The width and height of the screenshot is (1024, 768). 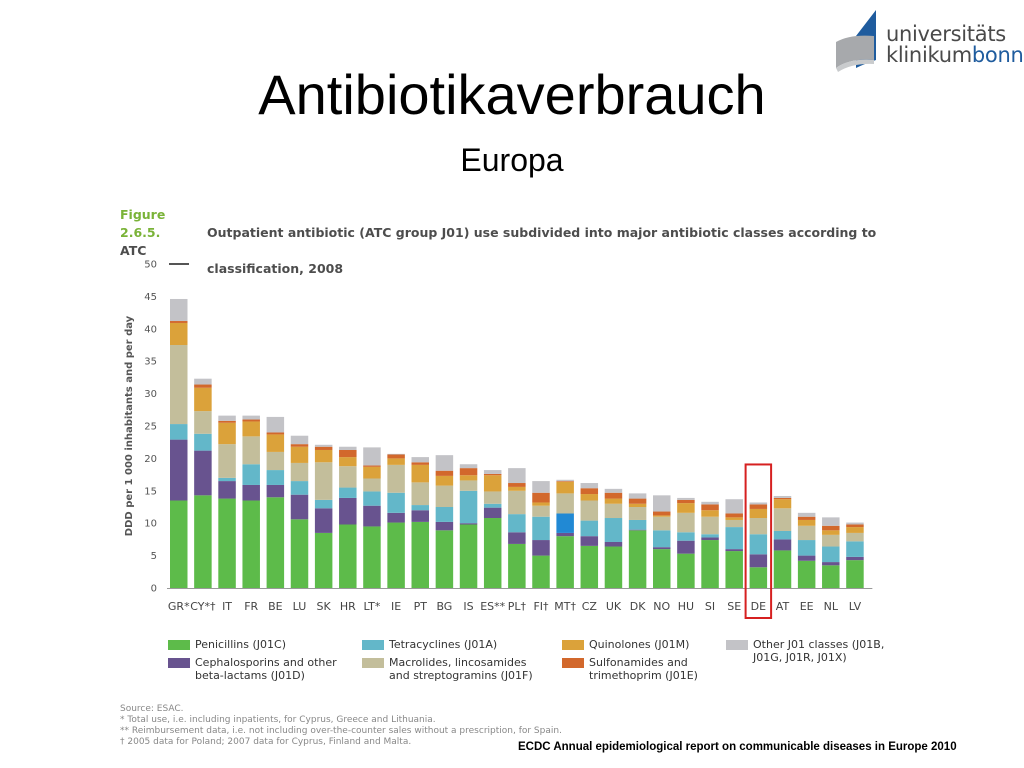 What do you see at coordinates (227, 606) in the screenshot?
I see `x-tick-label: IT` at bounding box center [227, 606].